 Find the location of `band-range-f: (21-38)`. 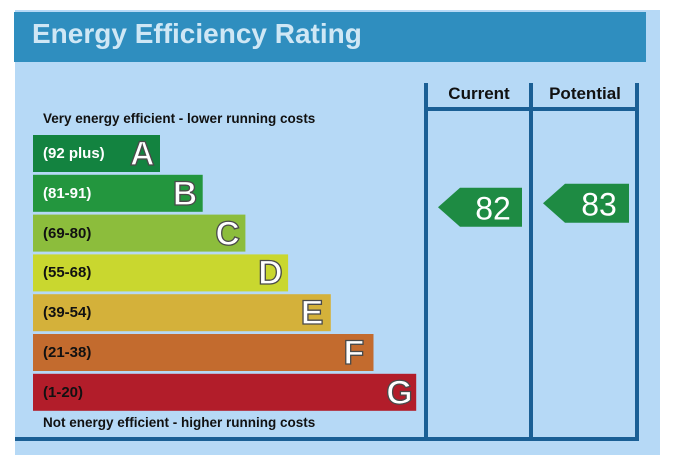

band-range-f: (21-38) is located at coordinates (67, 352).